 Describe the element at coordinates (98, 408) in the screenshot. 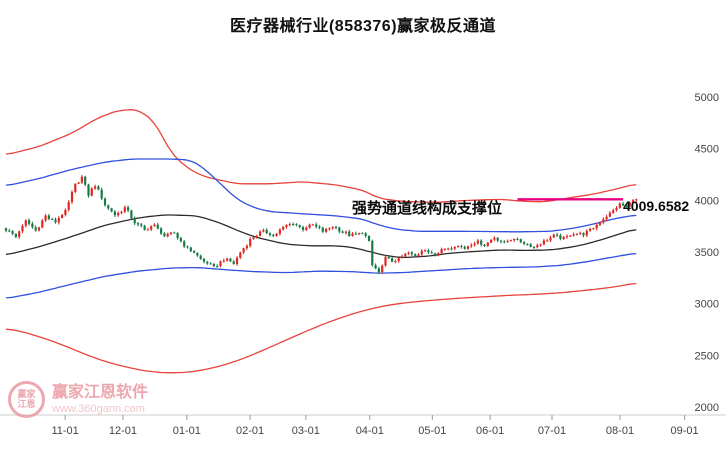

I see `watermark-url: www.360gann.com` at that location.